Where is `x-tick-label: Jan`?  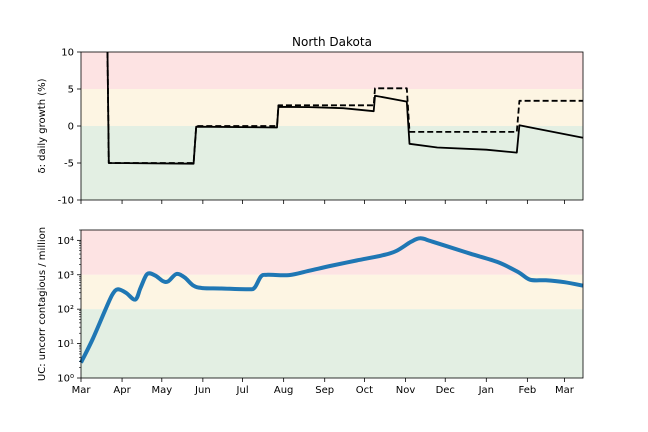 x-tick-label: Jan is located at coordinates (486, 390).